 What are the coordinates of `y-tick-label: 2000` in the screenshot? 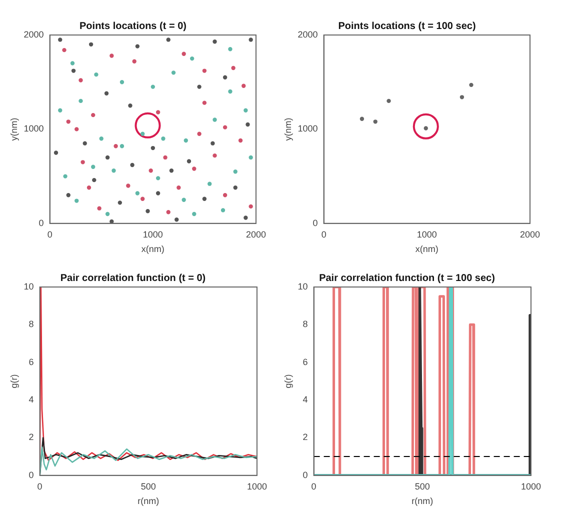 It's located at (34, 34).